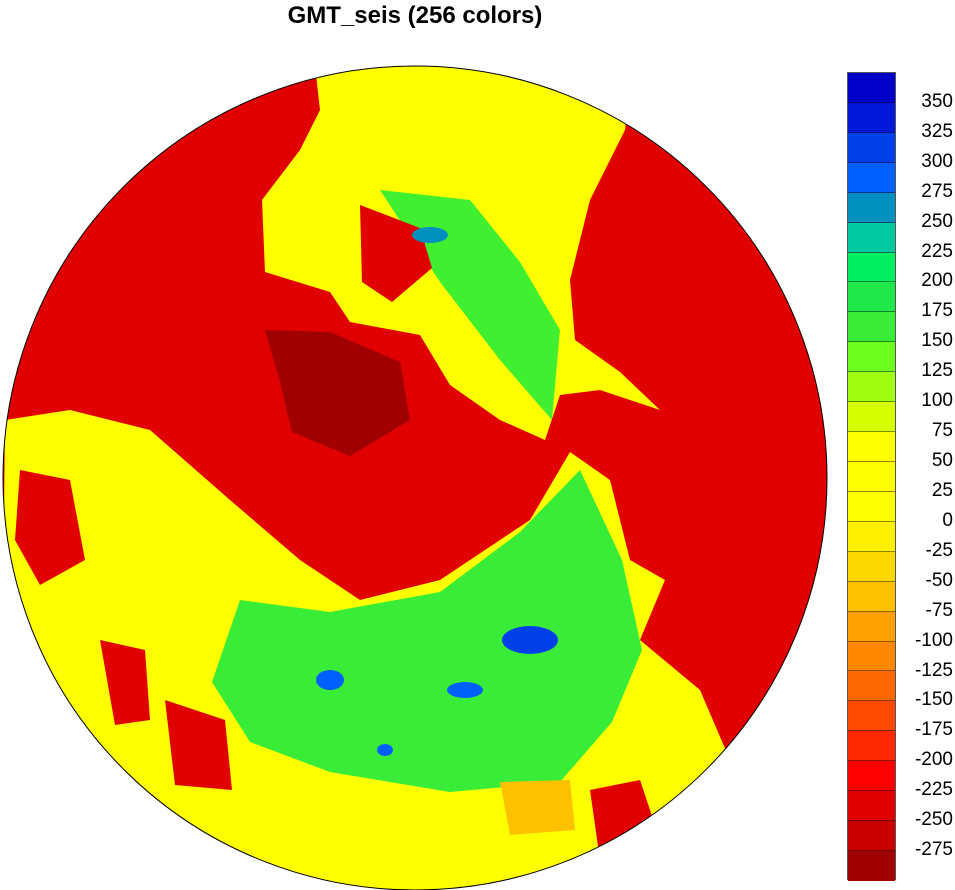 The width and height of the screenshot is (955, 890). What do you see at coordinates (537, 807) in the screenshot?
I see `orange-patch` at bounding box center [537, 807].